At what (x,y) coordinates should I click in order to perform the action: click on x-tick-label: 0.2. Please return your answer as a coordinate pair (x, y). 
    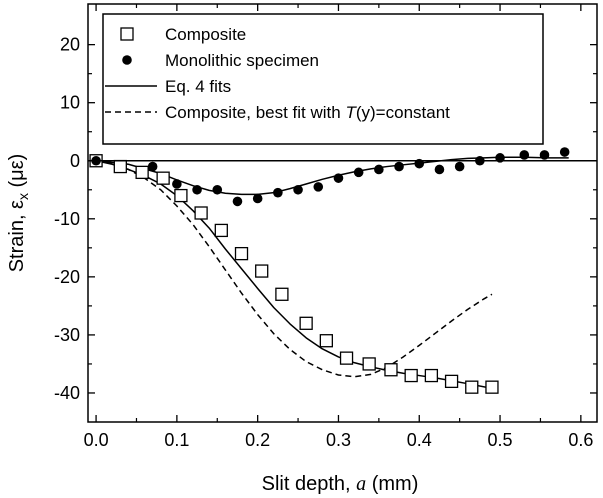
    Looking at the image, I should click on (257, 440).